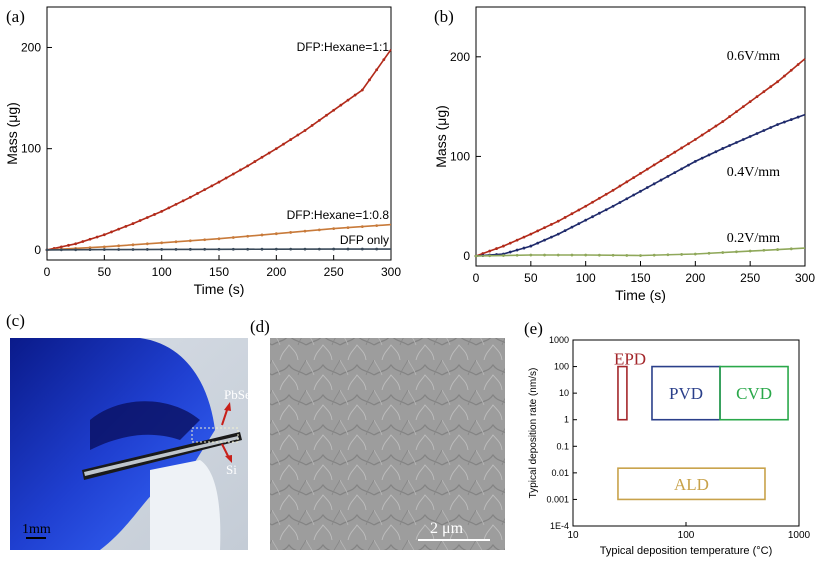  I want to click on panel-label: (a), so click(15, 16).